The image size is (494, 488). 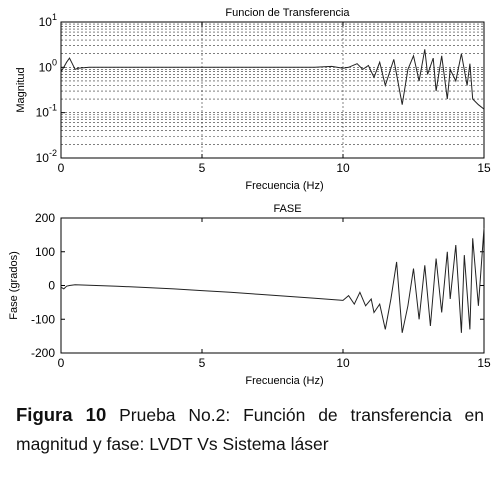 I want to click on y-tick-label: 200, so click(x=45, y=218).